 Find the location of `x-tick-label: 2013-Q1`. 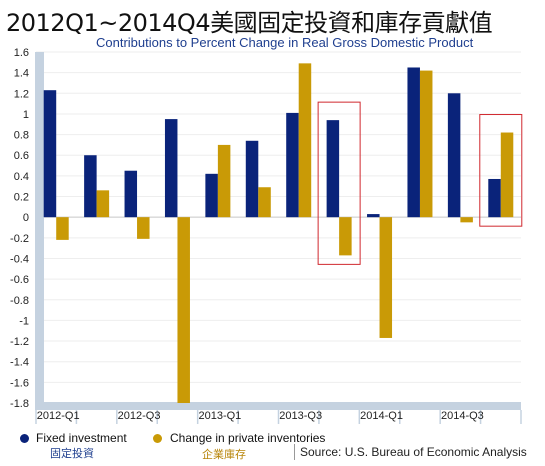

x-tick-label: 2013-Q1 is located at coordinates (219, 416).